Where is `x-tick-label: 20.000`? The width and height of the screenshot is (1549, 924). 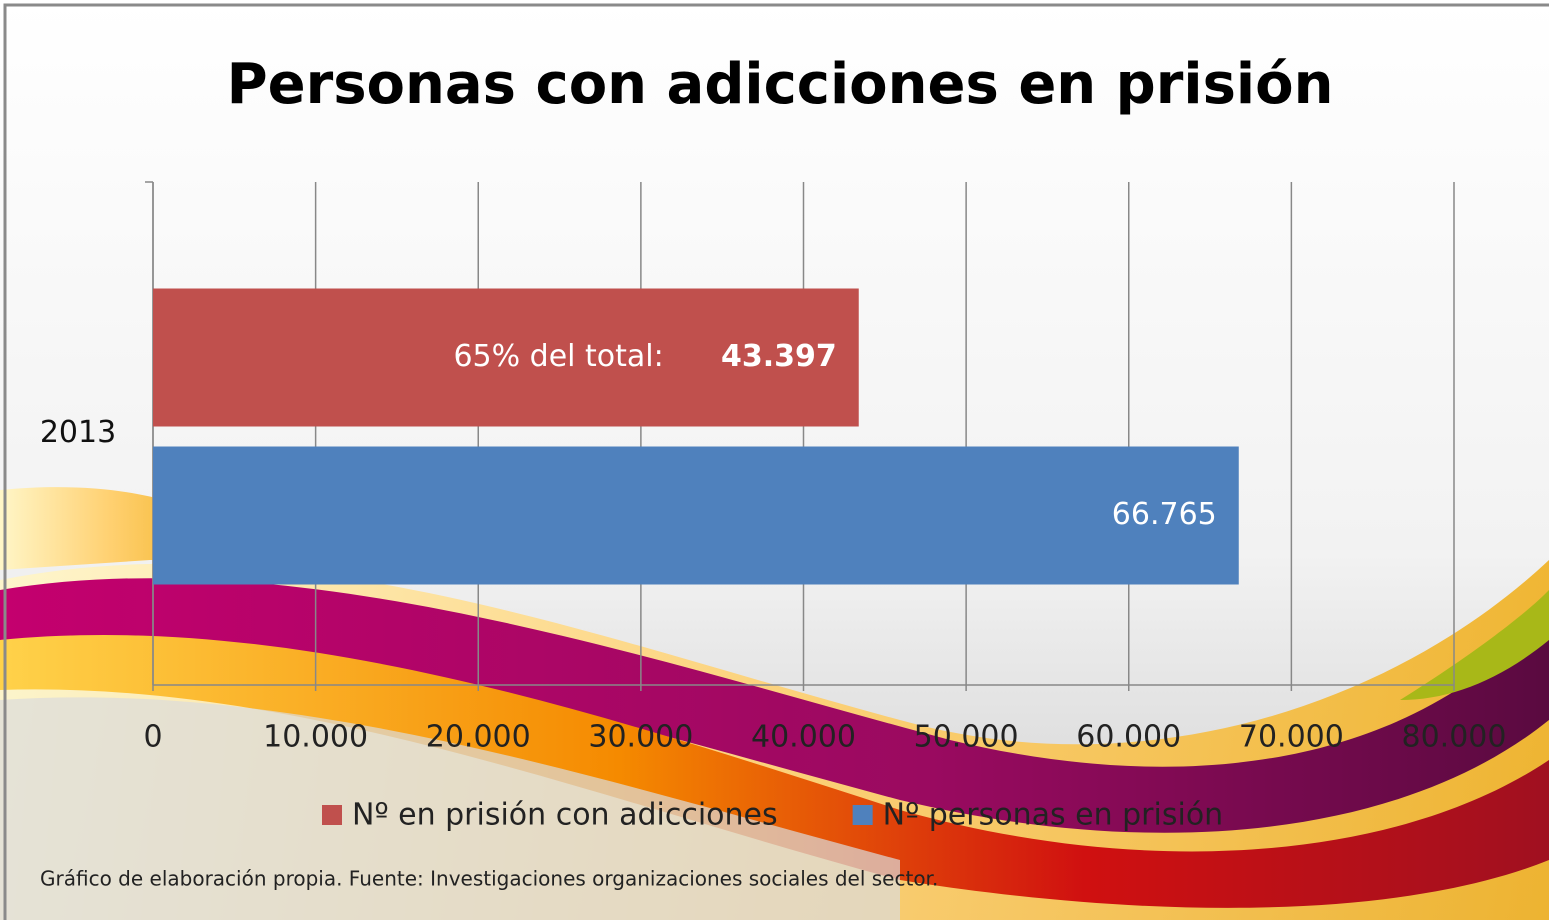
x-tick-label: 20.000 is located at coordinates (478, 737).